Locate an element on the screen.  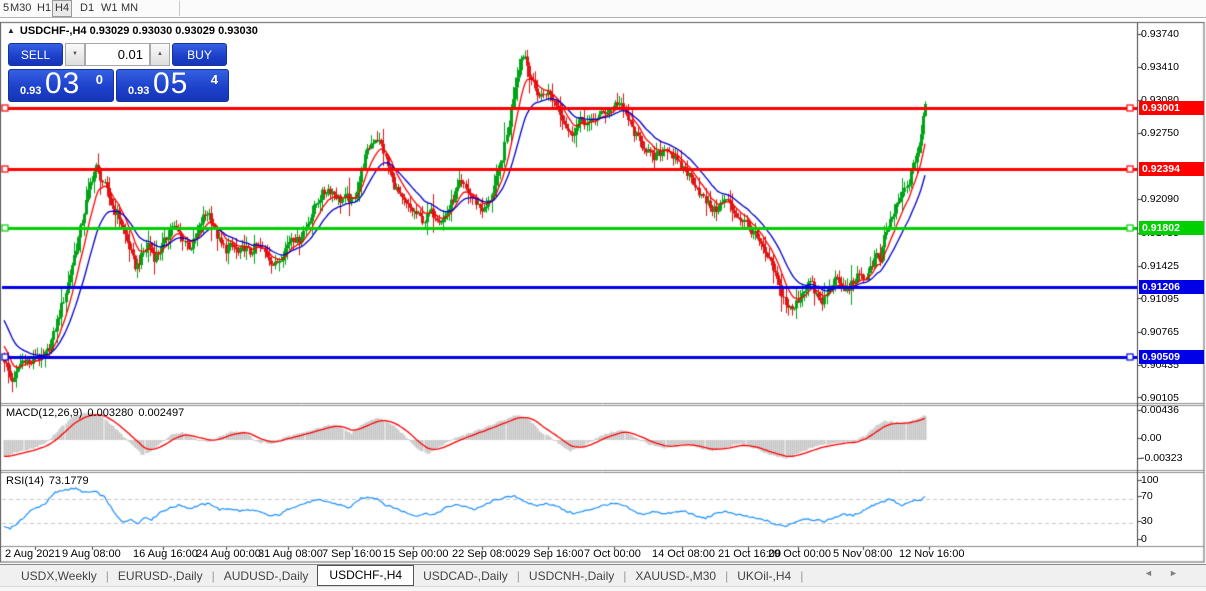
tab-scroll-left-icon: ◄ is located at coordinates (1148, 573).